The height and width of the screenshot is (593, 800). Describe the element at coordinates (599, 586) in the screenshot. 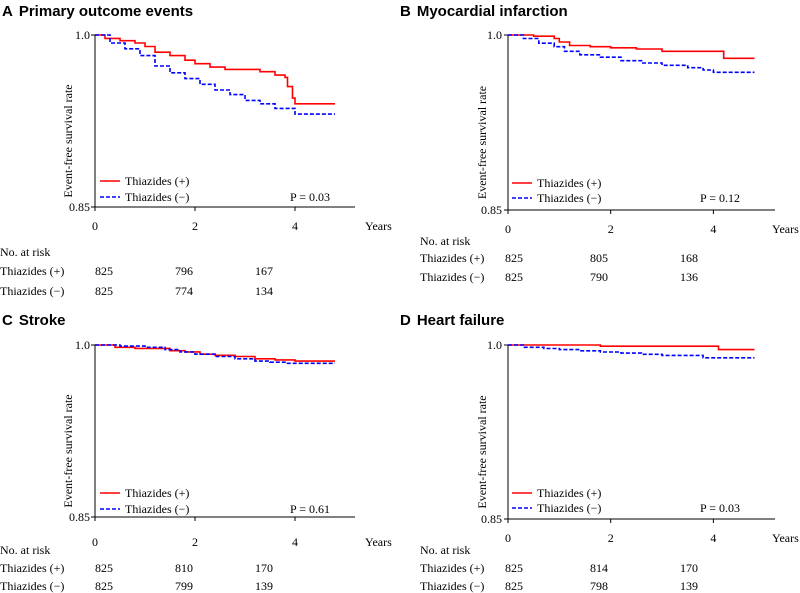

I see `risk-value: 798` at that location.